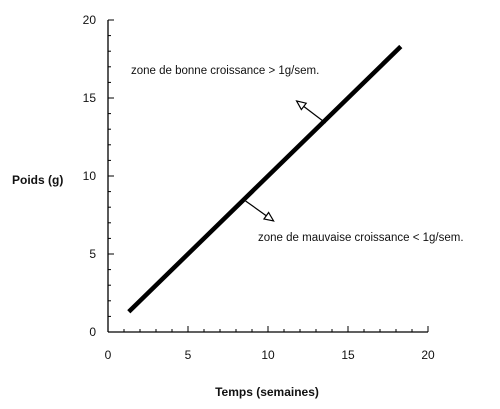  Describe the element at coordinates (285, 161) in the screenshot. I see `annotations` at that location.